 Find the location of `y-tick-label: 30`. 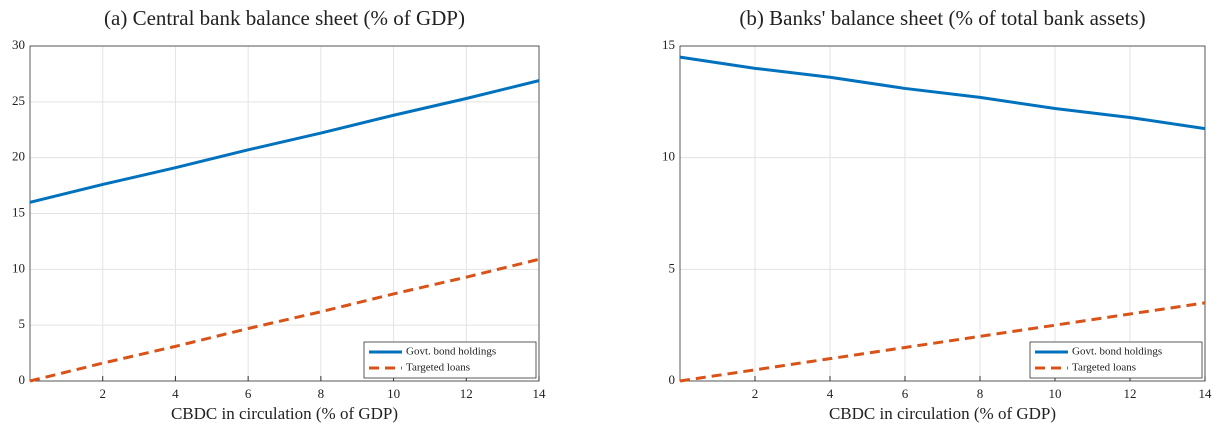

y-tick-label: 30 is located at coordinates (18, 44).